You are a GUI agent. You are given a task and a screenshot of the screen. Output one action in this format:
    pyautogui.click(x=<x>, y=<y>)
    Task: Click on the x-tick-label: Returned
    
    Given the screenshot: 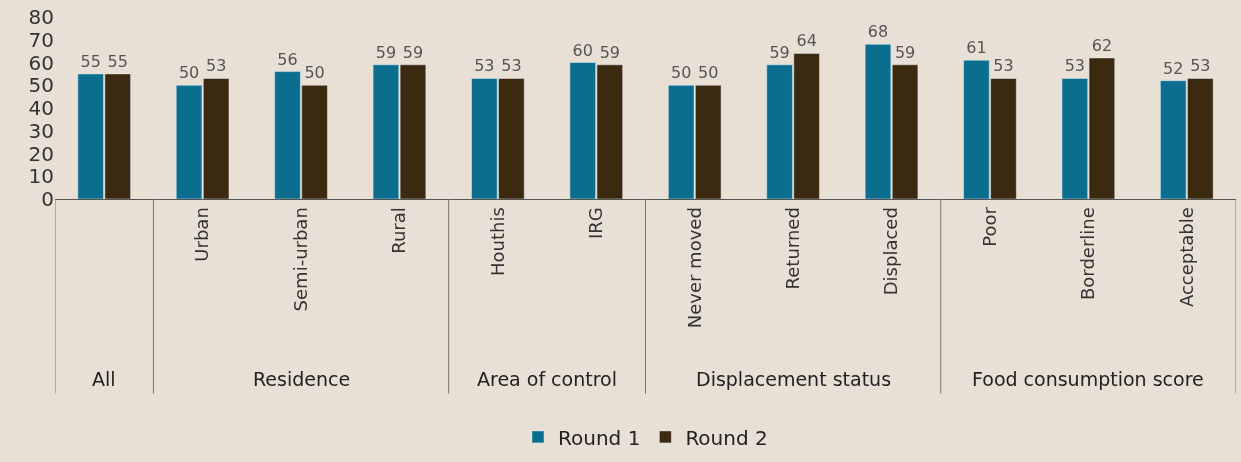 What is the action you would take?
    pyautogui.click(x=792, y=248)
    